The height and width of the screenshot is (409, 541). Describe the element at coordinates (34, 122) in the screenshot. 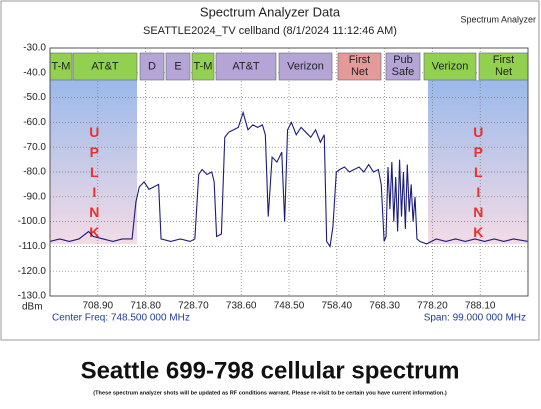

I see `y-tick-label: -60.0` at that location.